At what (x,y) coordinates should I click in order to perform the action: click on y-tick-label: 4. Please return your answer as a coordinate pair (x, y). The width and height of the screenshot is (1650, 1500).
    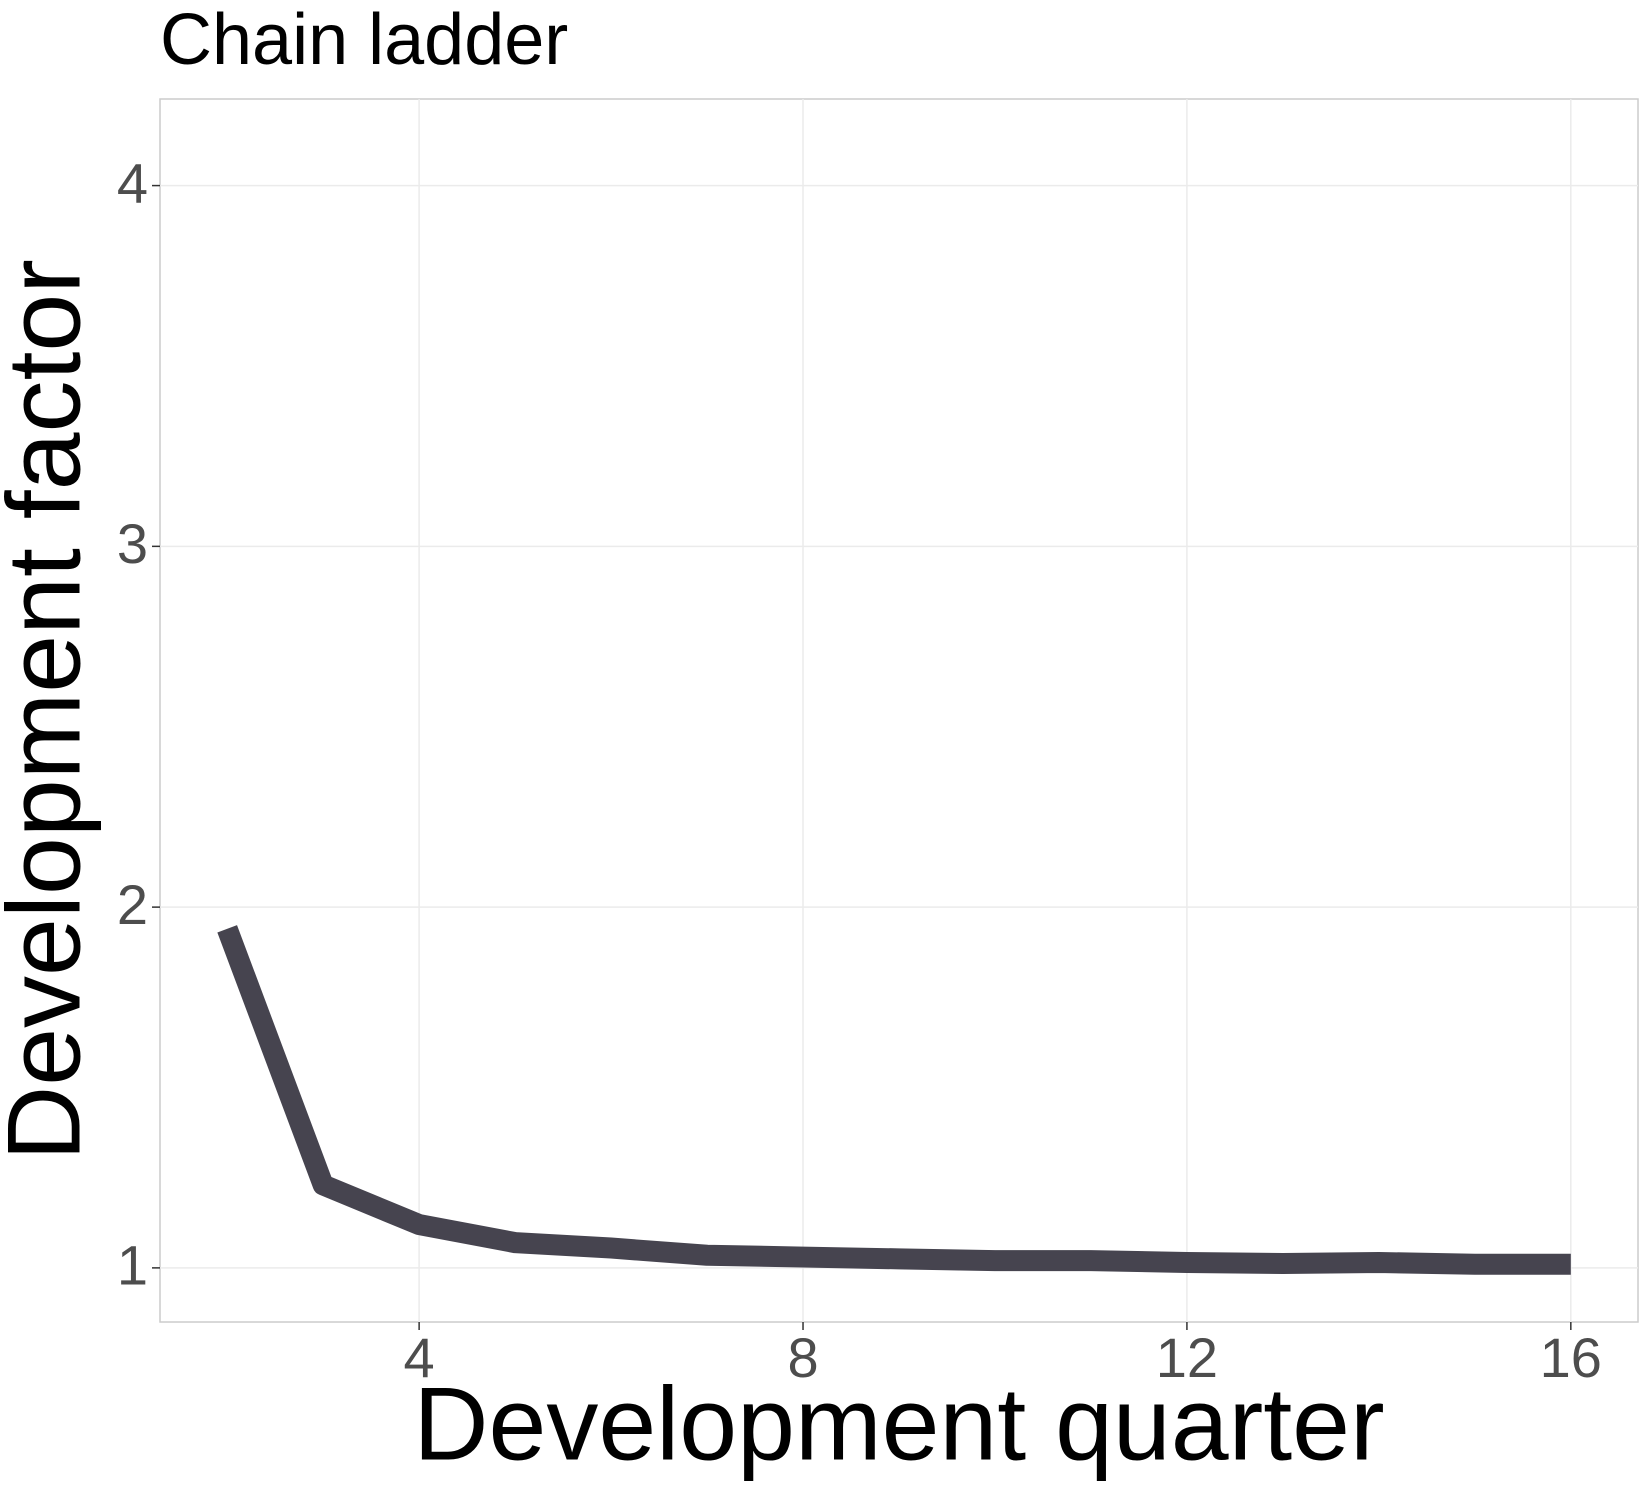
    Looking at the image, I should click on (132, 182).